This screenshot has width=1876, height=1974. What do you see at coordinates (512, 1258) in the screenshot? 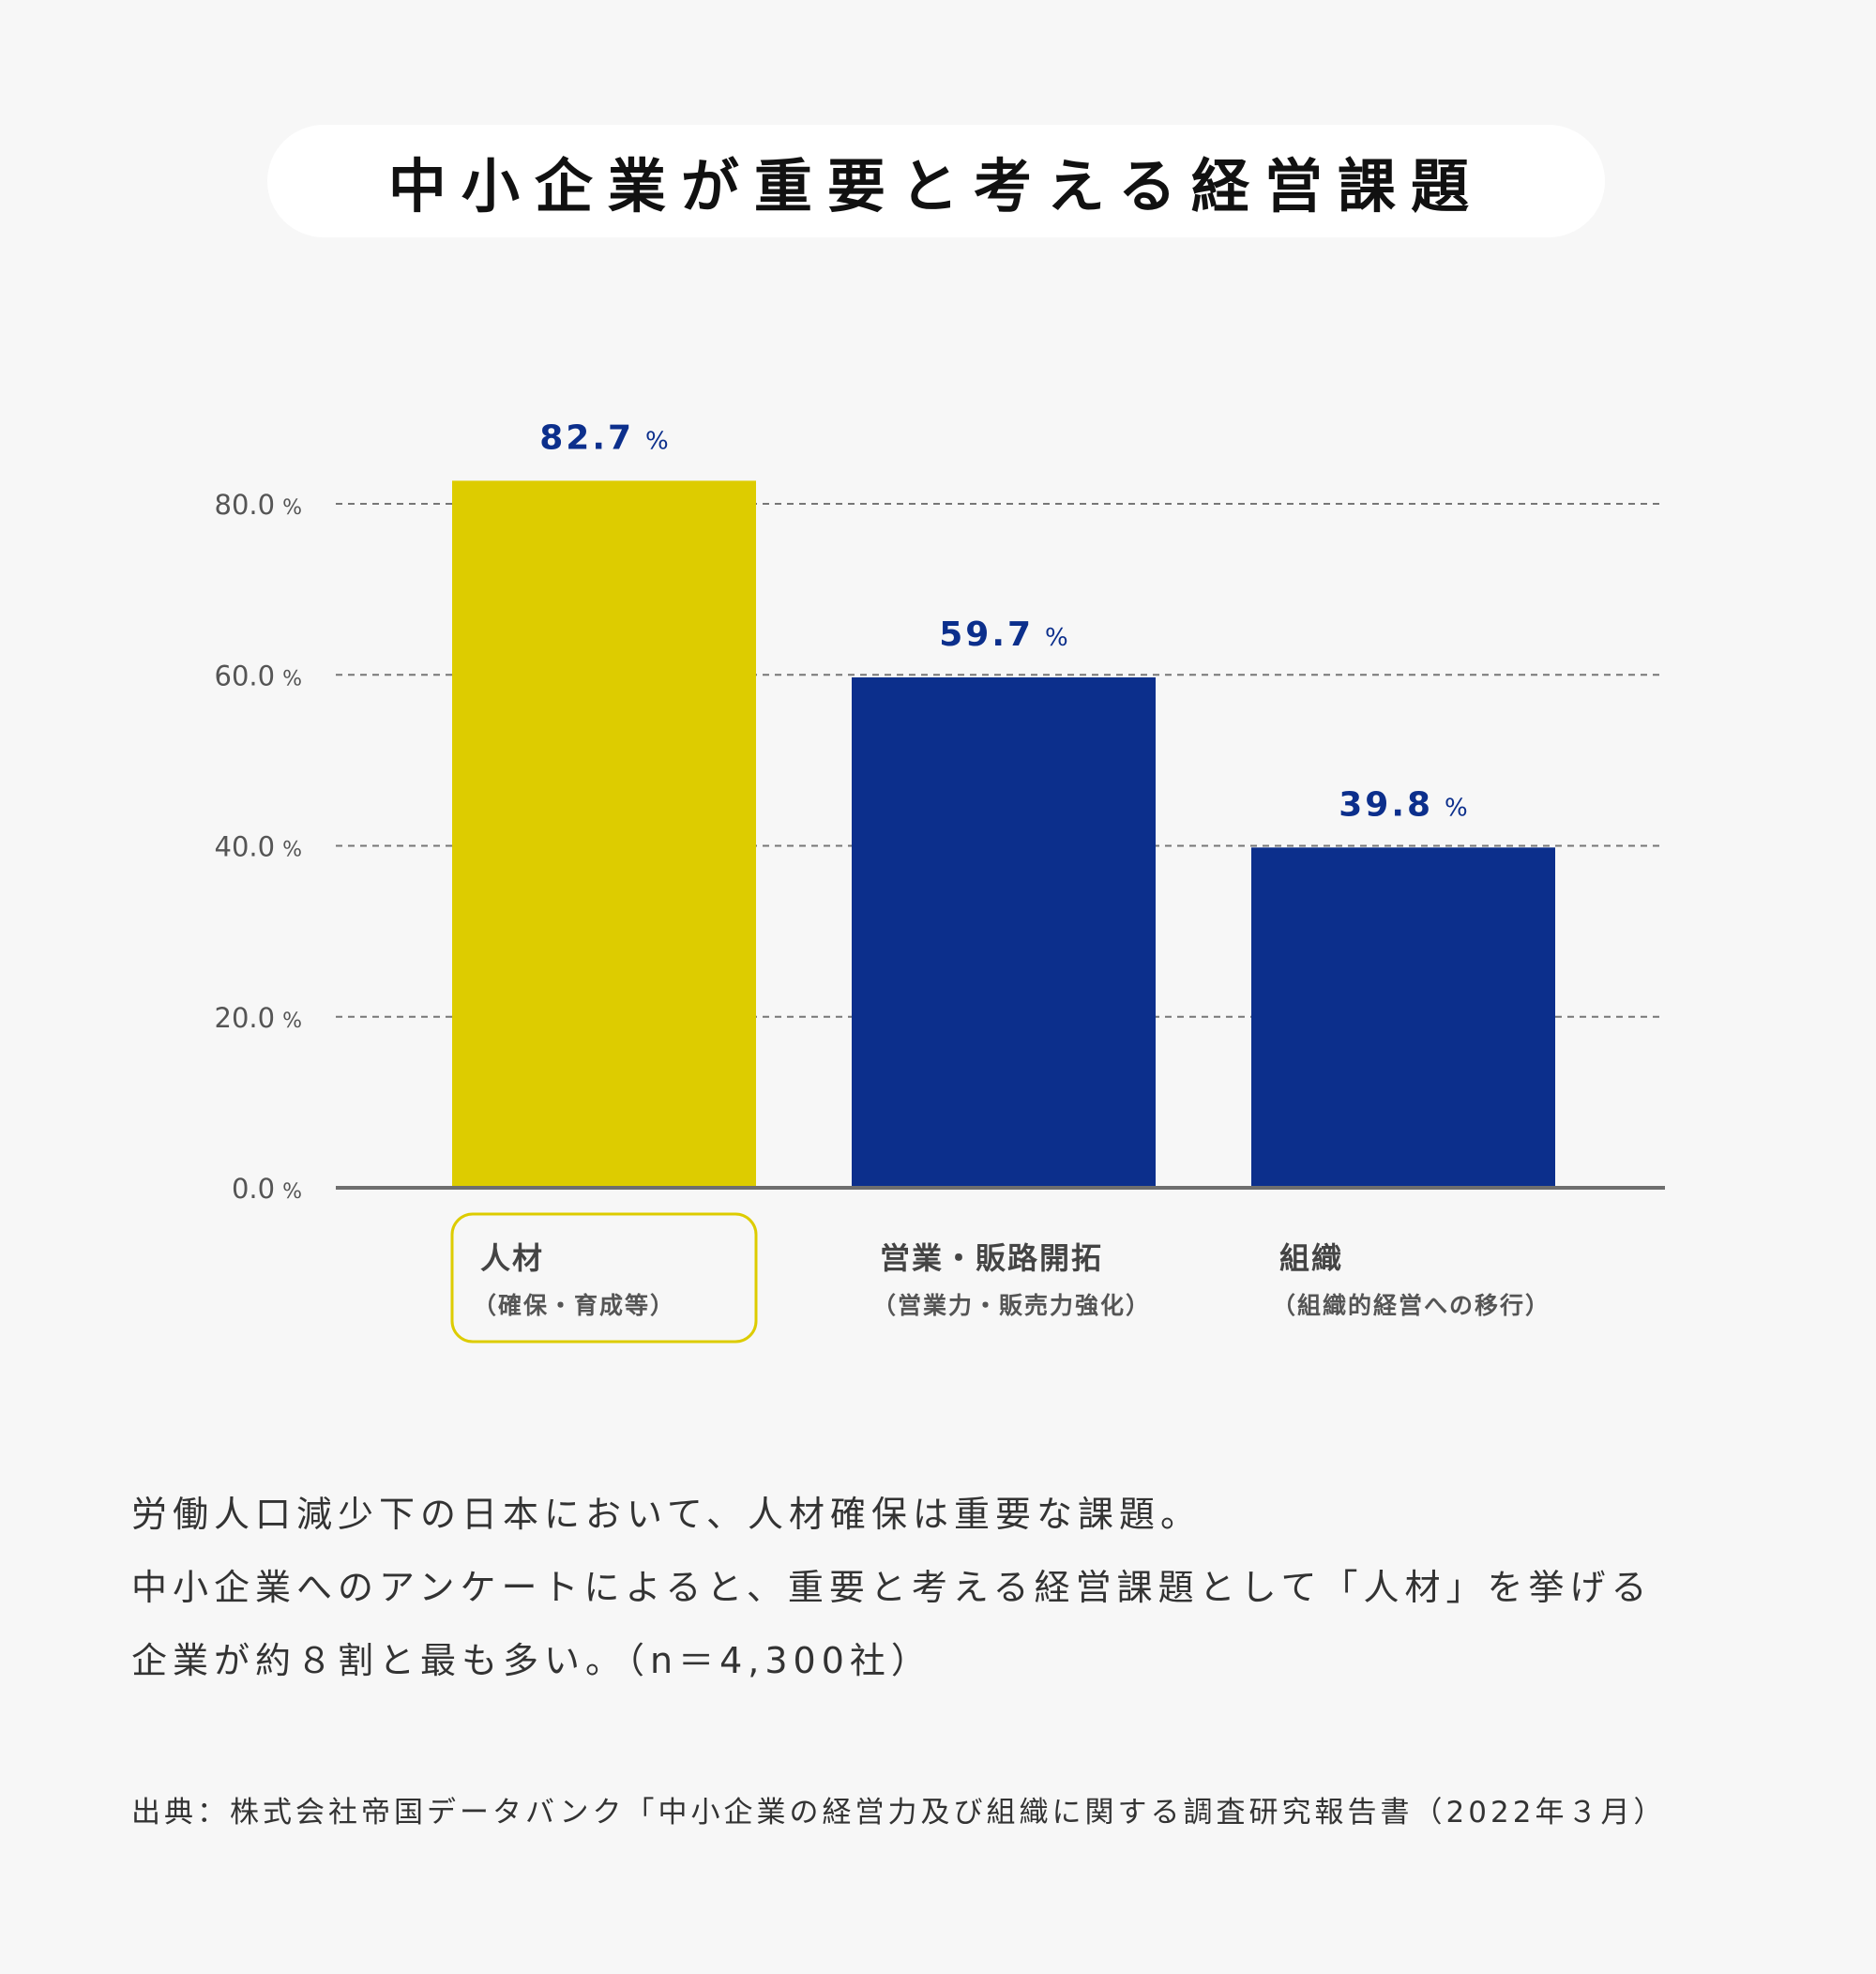
I see `category-label: 人材` at bounding box center [512, 1258].